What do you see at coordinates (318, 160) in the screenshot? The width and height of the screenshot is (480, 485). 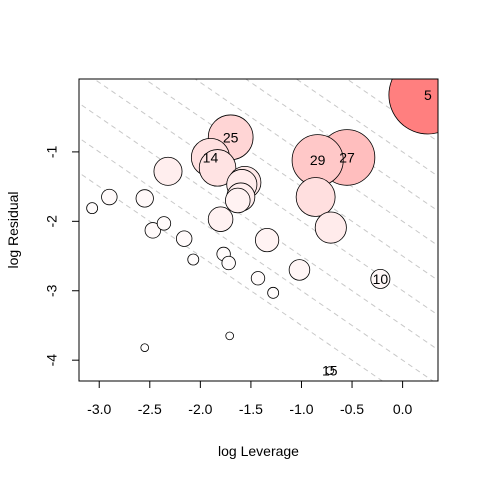 I see `point-label: 29` at bounding box center [318, 160].